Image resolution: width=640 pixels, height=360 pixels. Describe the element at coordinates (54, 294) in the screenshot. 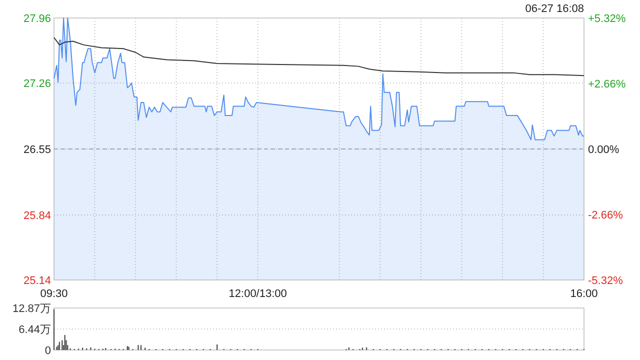

I see `x-tick-label: 09:30` at that location.